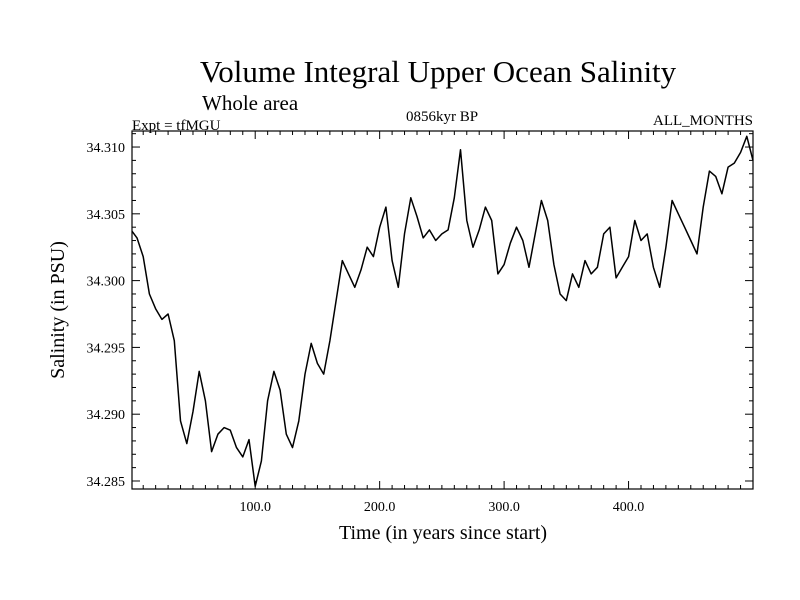 The height and width of the screenshot is (600, 800). What do you see at coordinates (106, 415) in the screenshot?
I see `y-tick-label: 34.290` at bounding box center [106, 415].